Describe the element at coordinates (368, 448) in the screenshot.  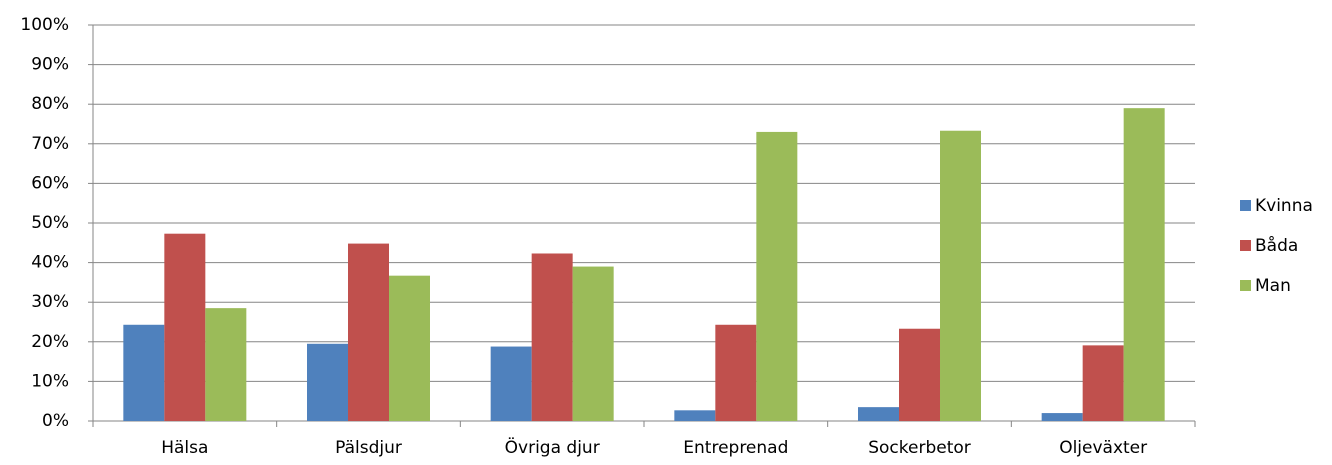
I see `x-tick-label: Pälsdjur` at that location.